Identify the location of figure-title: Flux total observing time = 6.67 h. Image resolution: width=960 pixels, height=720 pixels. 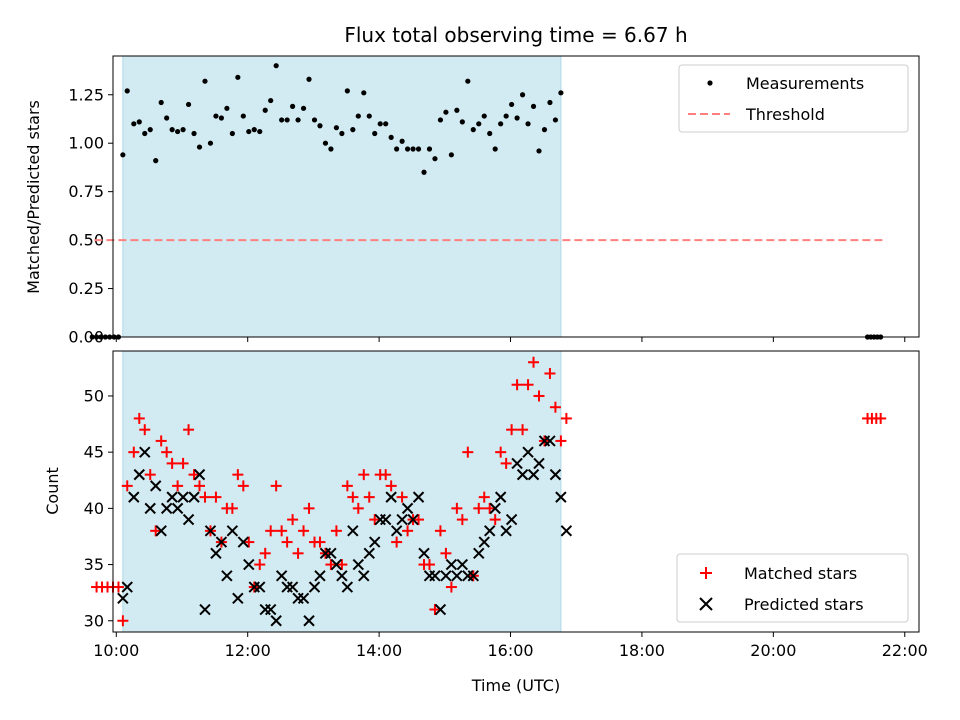
(515, 35).